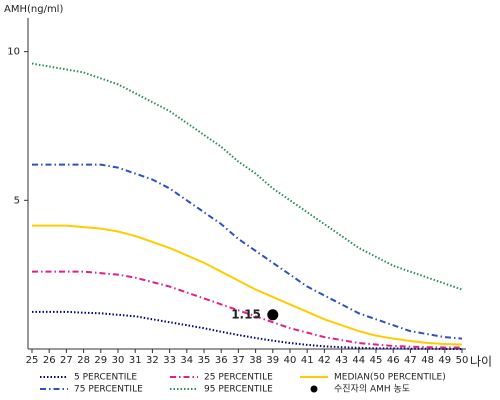 This screenshot has height=400, width=500. I want to click on legend-label: 95 PERCENTILE, so click(238, 390).